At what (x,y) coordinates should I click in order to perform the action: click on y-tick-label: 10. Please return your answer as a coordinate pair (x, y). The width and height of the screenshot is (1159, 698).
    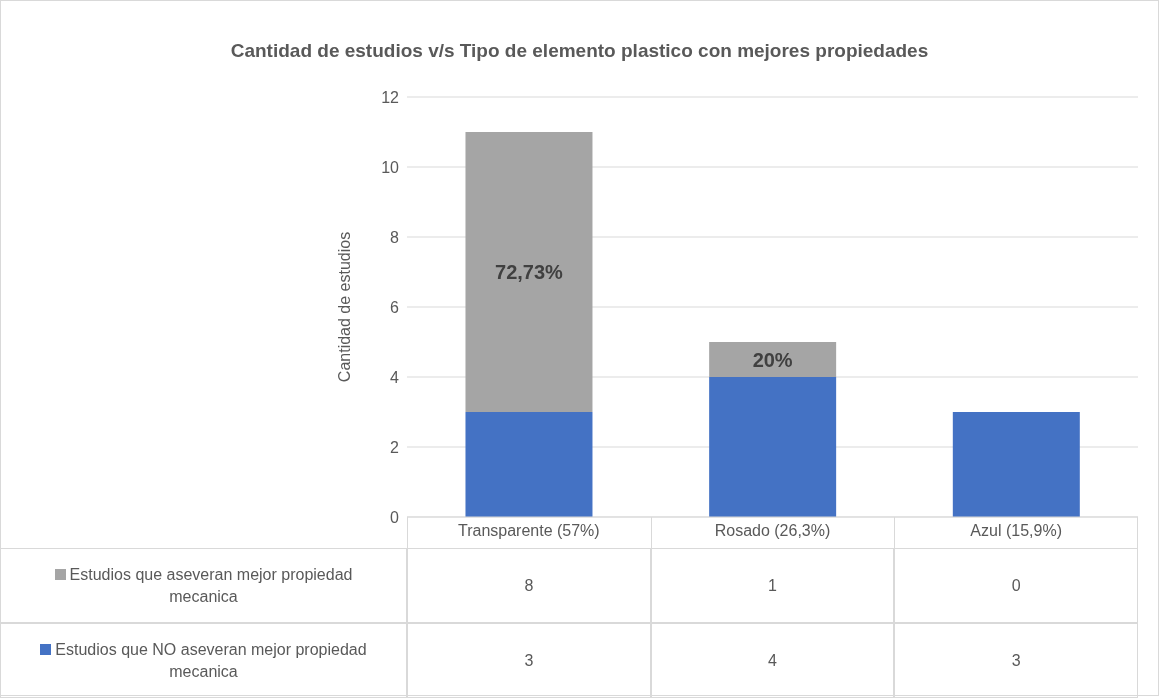
    Looking at the image, I should click on (390, 167).